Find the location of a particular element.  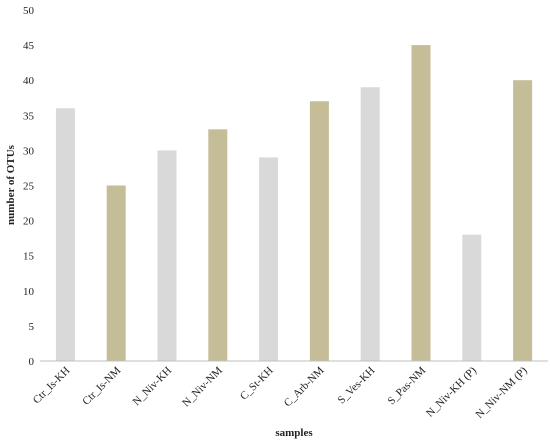

x-tick-label: N_Niv-NM is located at coordinates (202, 386).